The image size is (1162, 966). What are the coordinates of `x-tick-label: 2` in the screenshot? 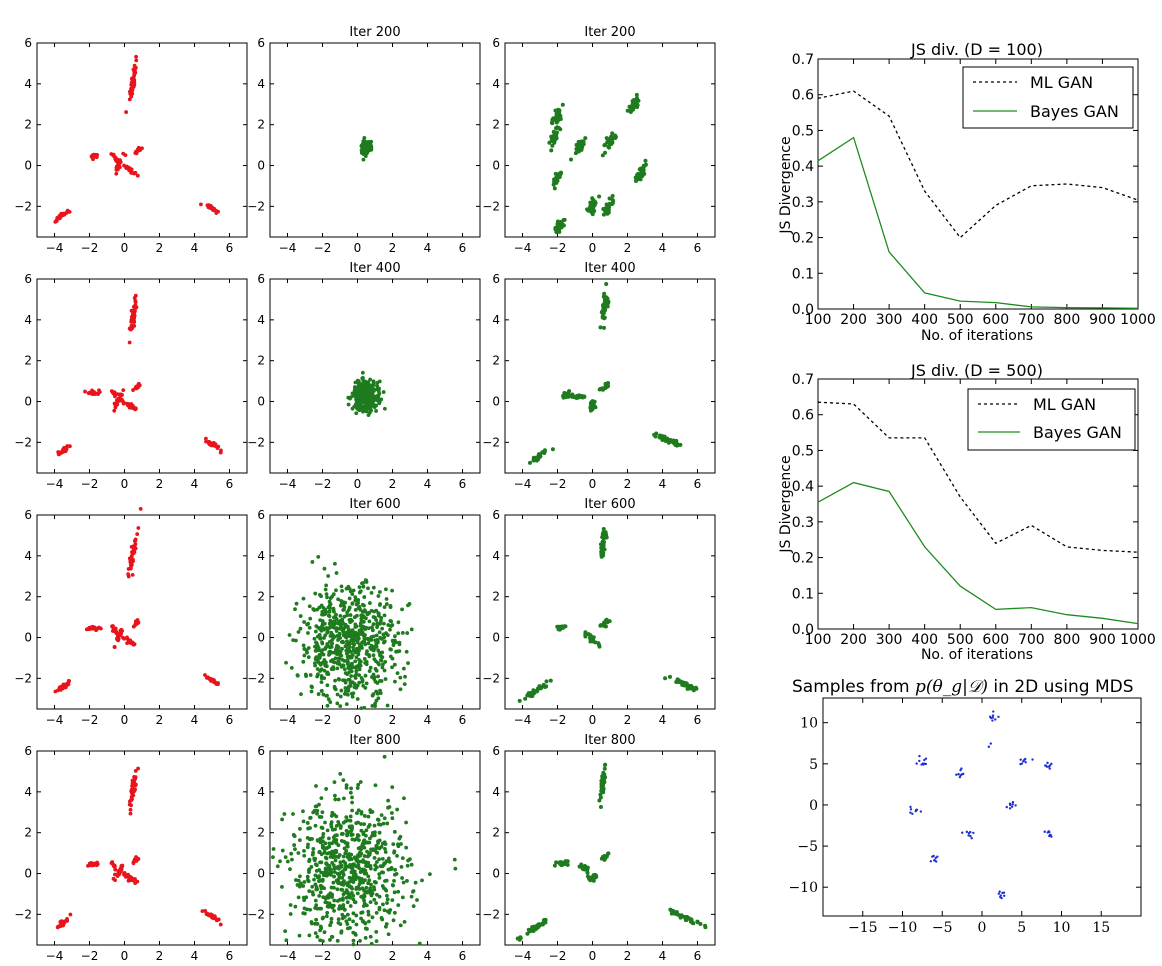 It's located at (160, 720).